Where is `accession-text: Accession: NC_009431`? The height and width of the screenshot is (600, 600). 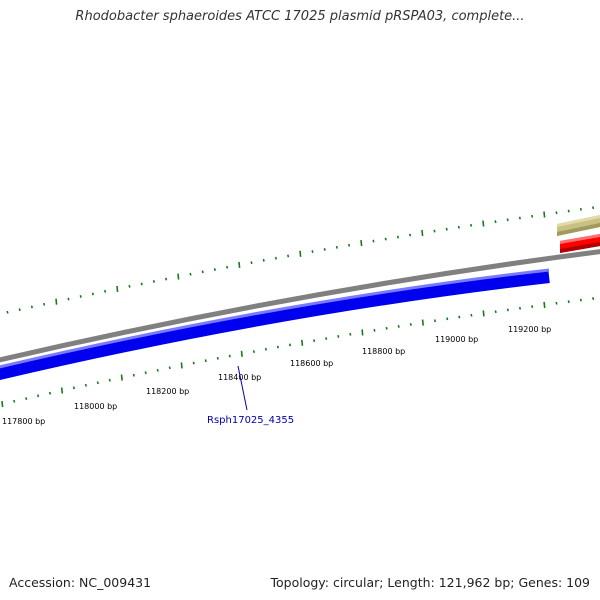
accession-text: Accession: NC_009431 is located at coordinates (80, 582).